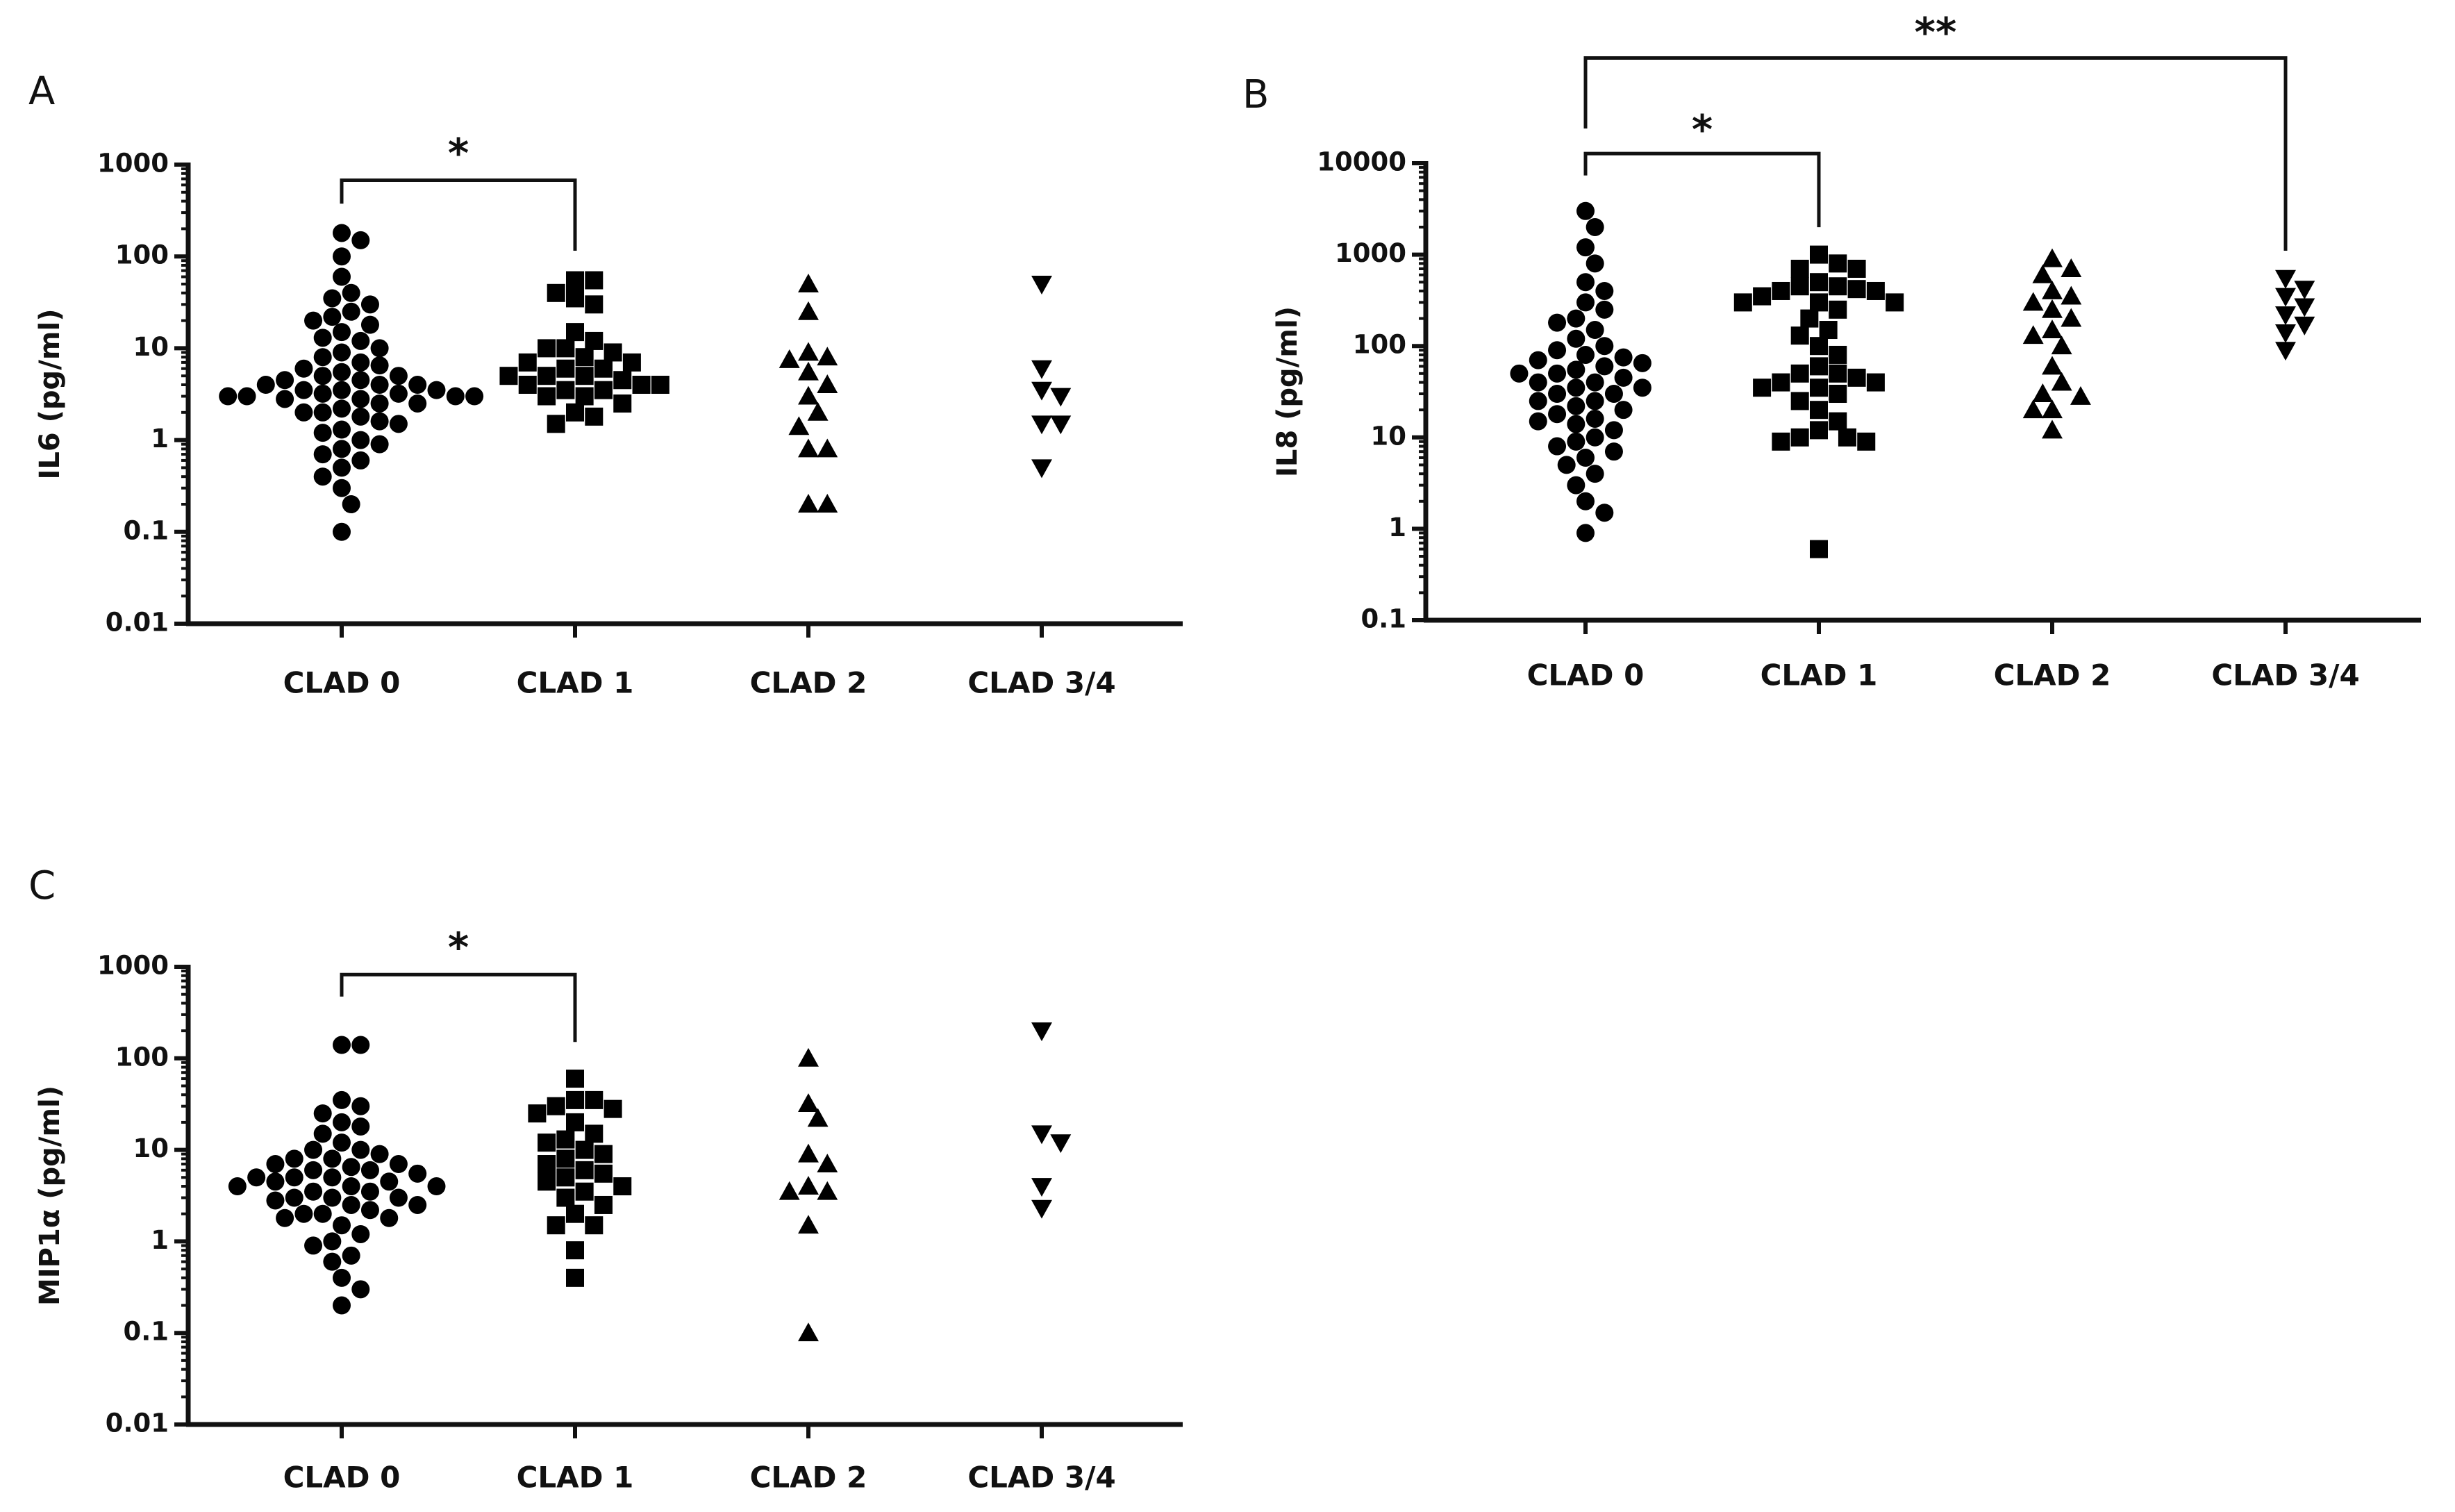 The width and height of the screenshot is (2455, 1512). Describe the element at coordinates (42, 885) in the screenshot. I see `panel-label: C` at that location.